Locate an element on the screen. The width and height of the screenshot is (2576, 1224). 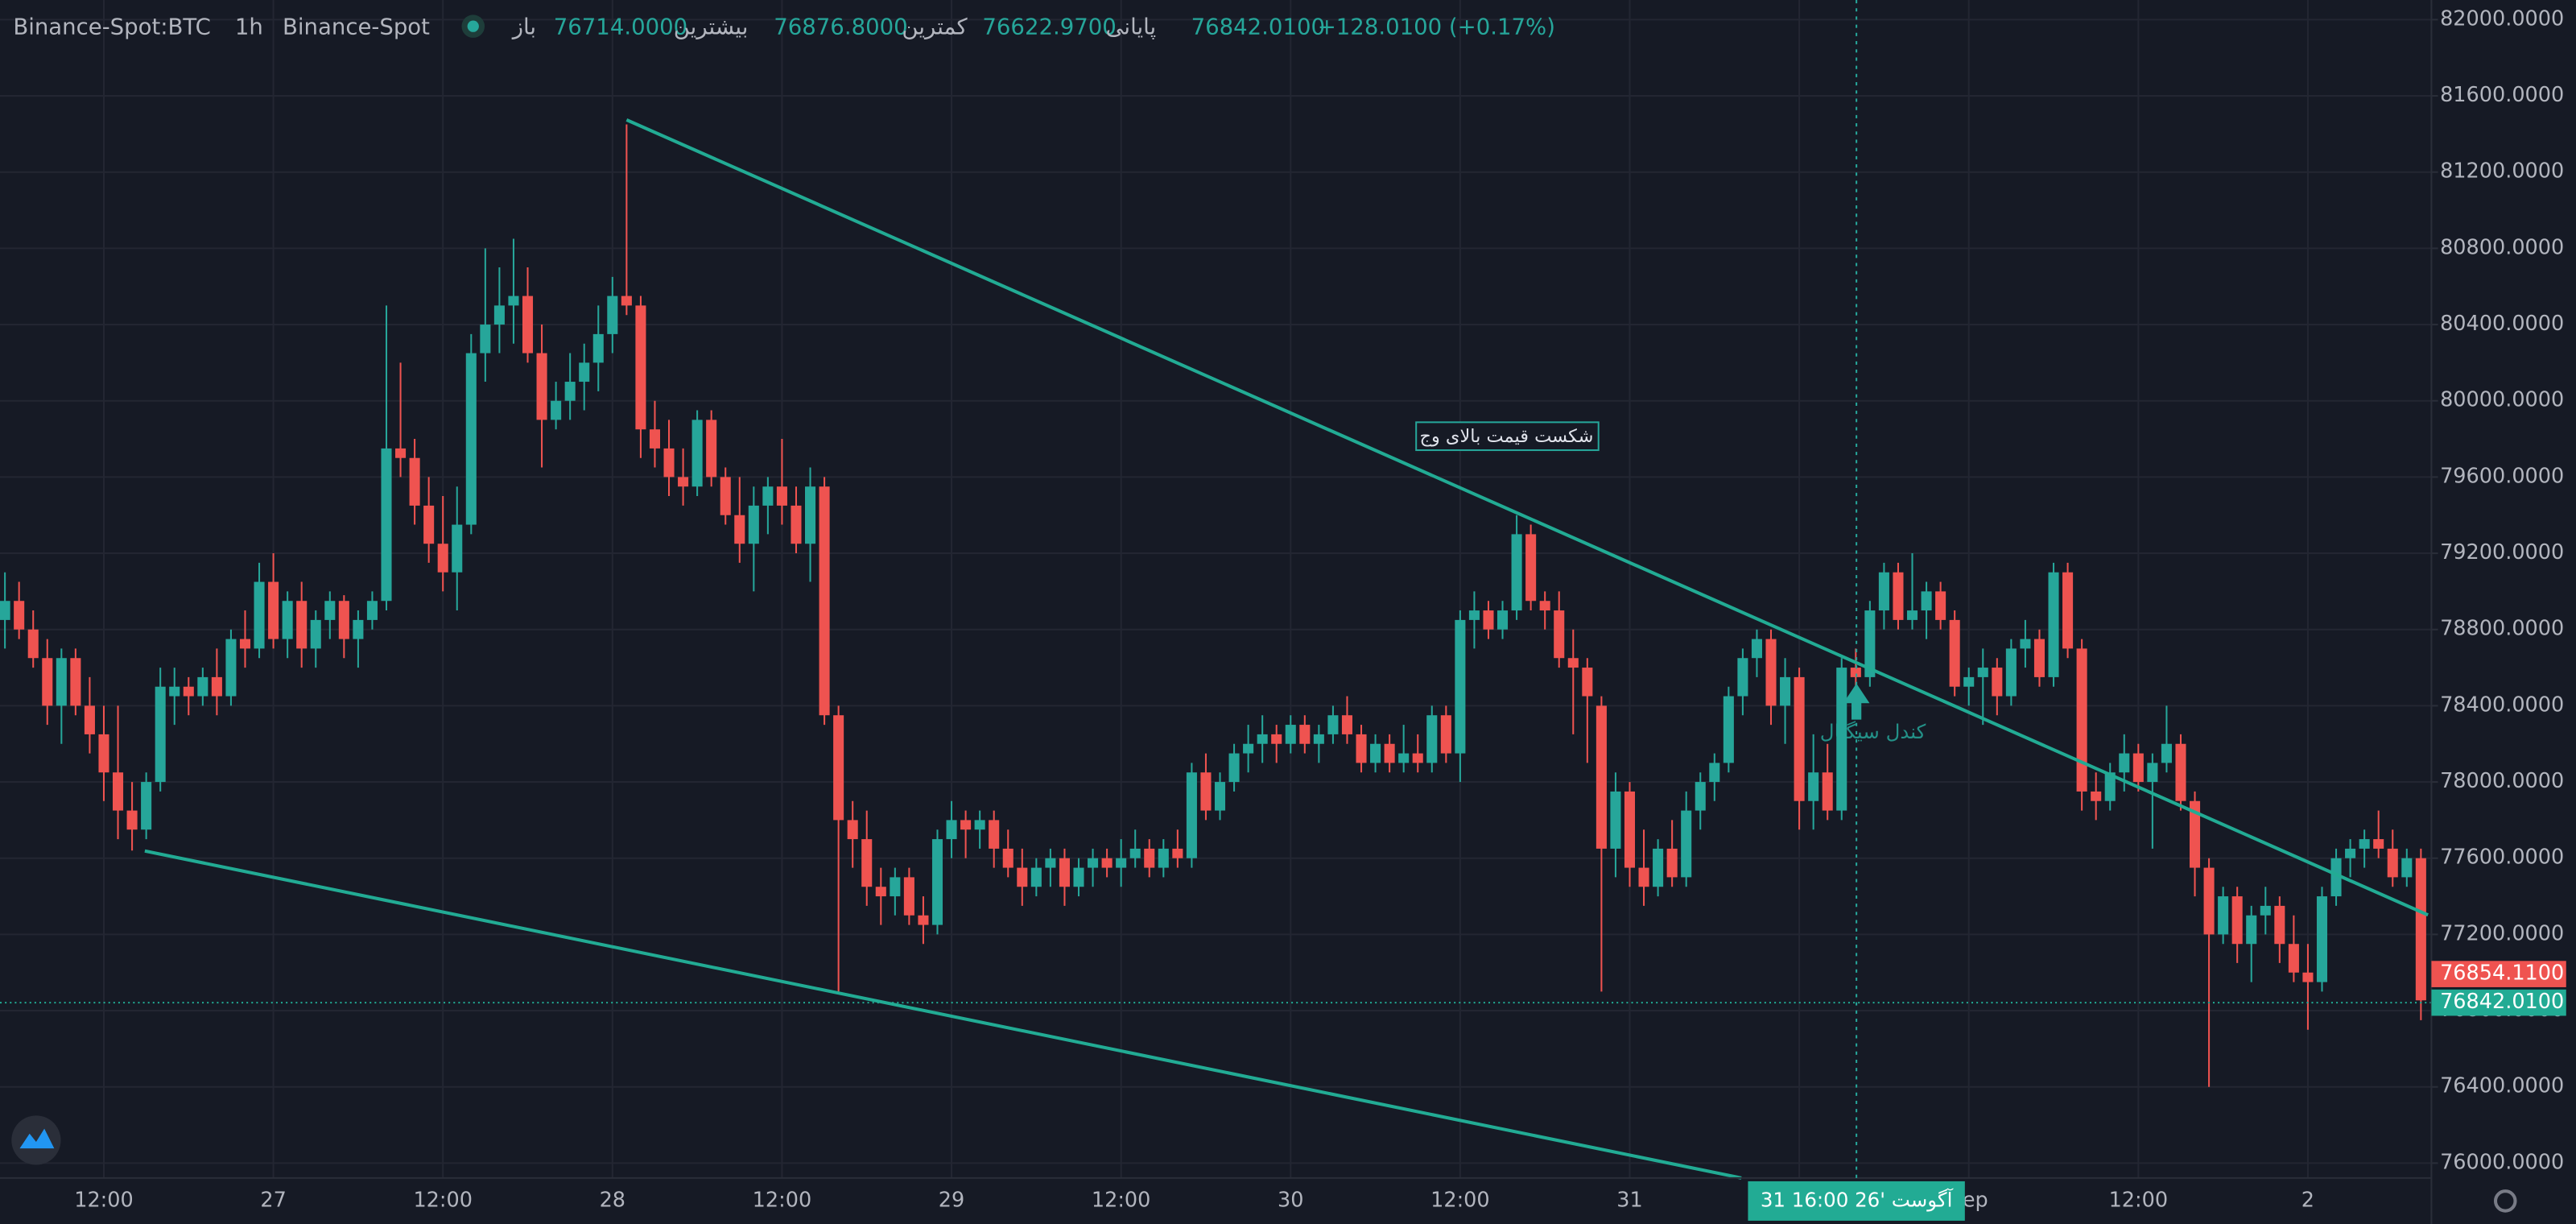
close-value: 76842.0100 is located at coordinates (1258, 27).